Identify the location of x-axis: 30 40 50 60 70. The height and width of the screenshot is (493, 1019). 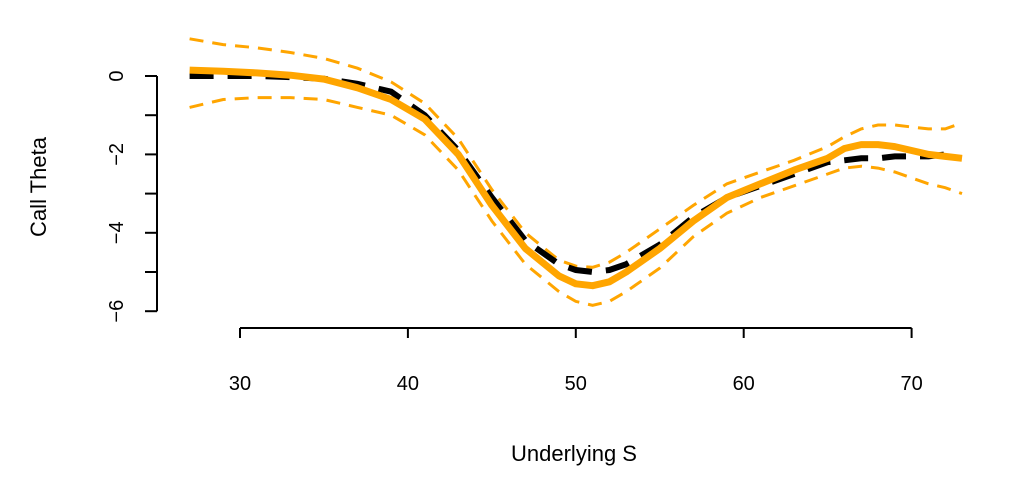
(576, 361).